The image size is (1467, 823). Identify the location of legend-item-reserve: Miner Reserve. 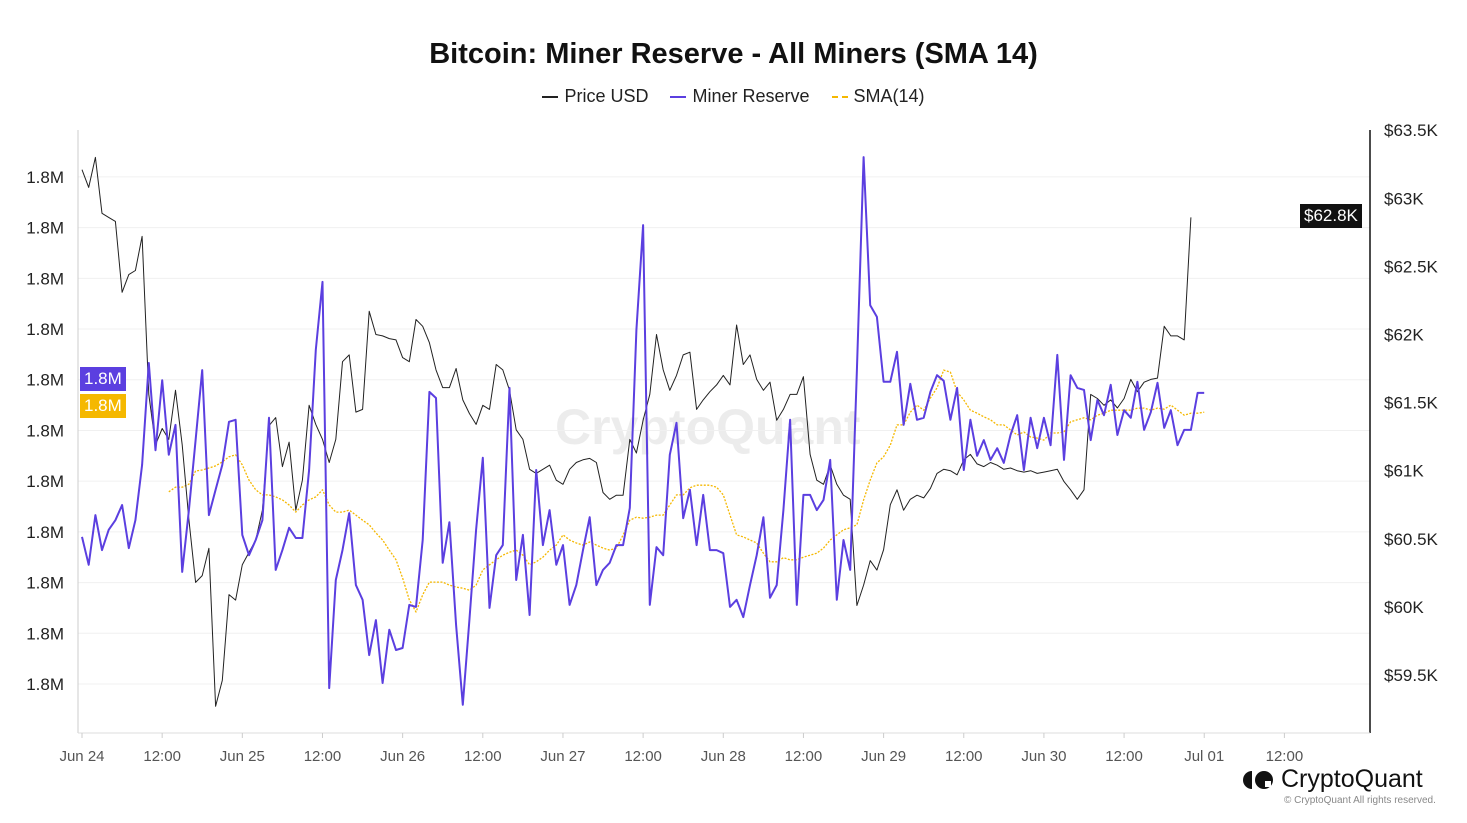
(740, 96).